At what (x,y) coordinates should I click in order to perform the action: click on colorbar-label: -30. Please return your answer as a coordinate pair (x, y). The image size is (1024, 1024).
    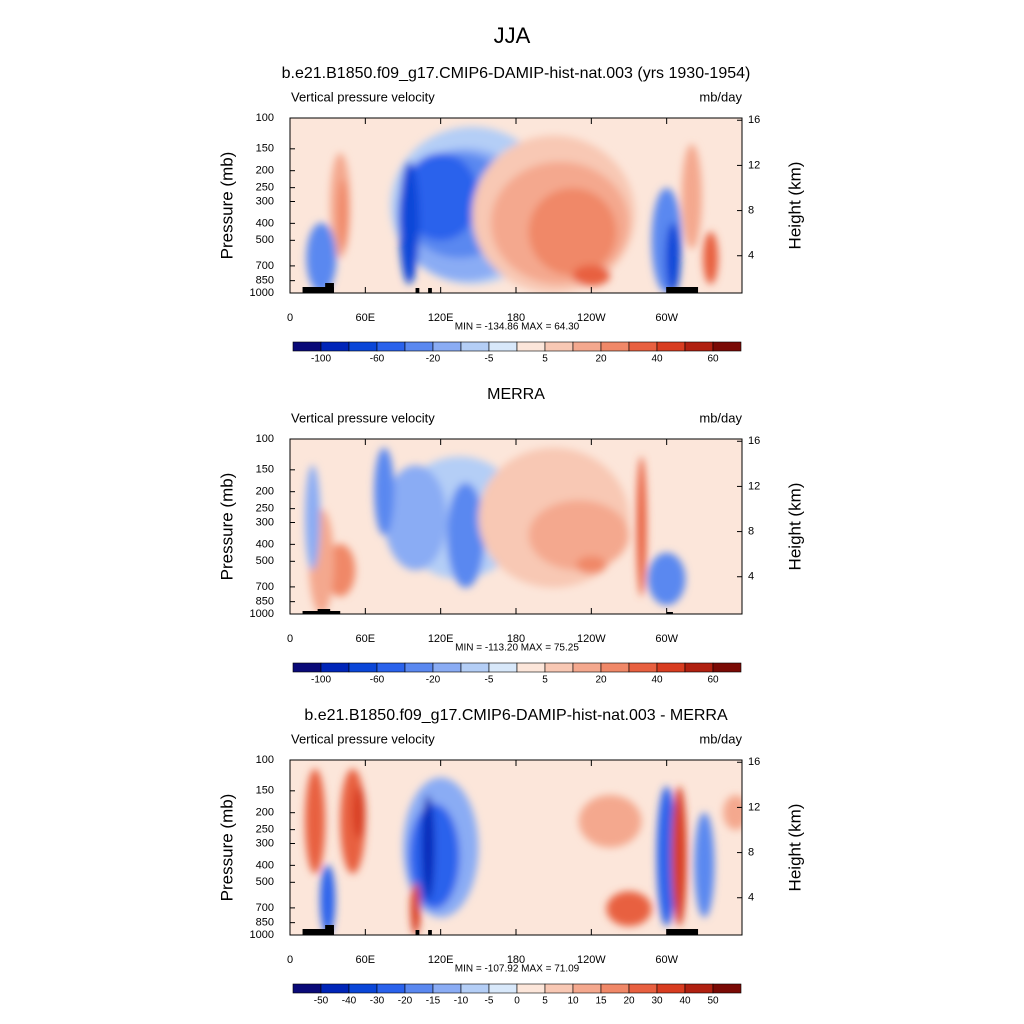
    Looking at the image, I should click on (377, 1001).